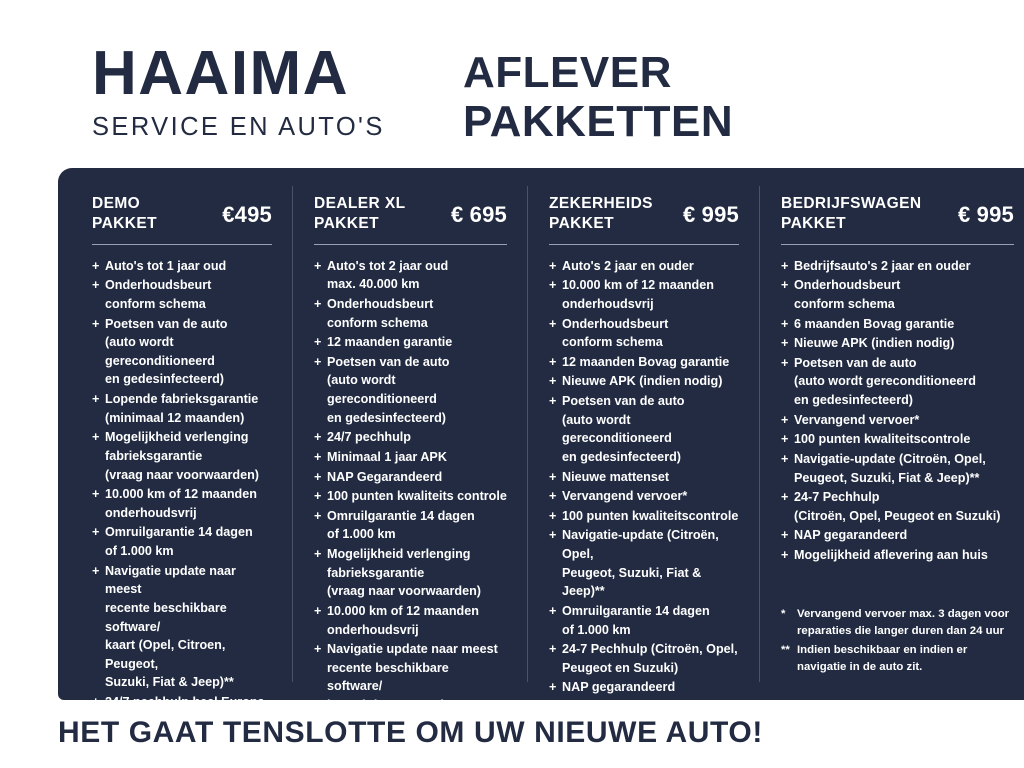  I want to click on feature-item: + Nieuwe mattenset, so click(644, 477).